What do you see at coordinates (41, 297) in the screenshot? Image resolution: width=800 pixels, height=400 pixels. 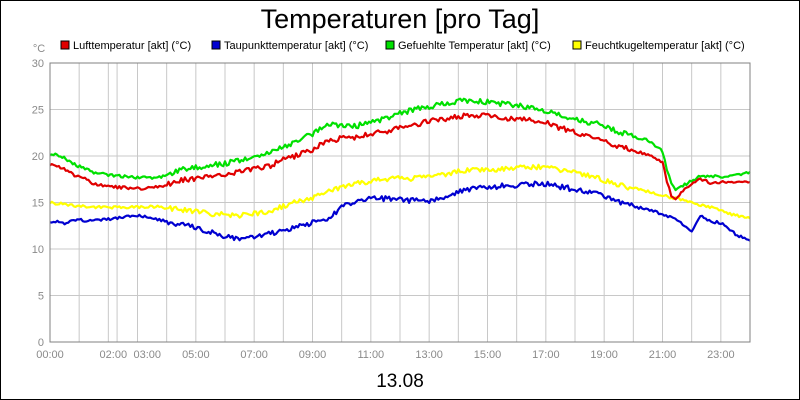 I see `y-tick-label: 5` at bounding box center [41, 297].